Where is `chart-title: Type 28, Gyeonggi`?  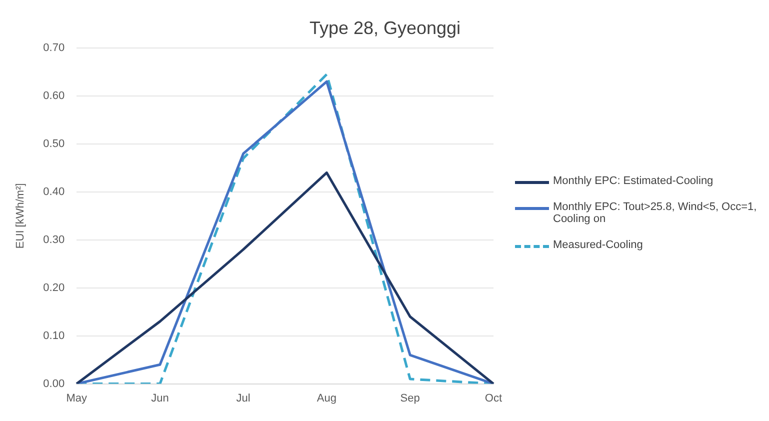
chart-title: Type 28, Gyeonggi is located at coordinates (385, 28).